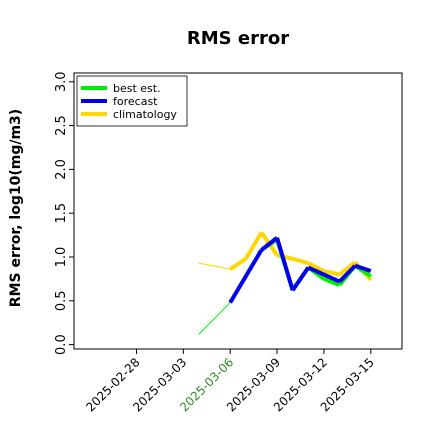 The image size is (440, 440). I want to click on legend: best est. forecast climatology, so click(132, 101).